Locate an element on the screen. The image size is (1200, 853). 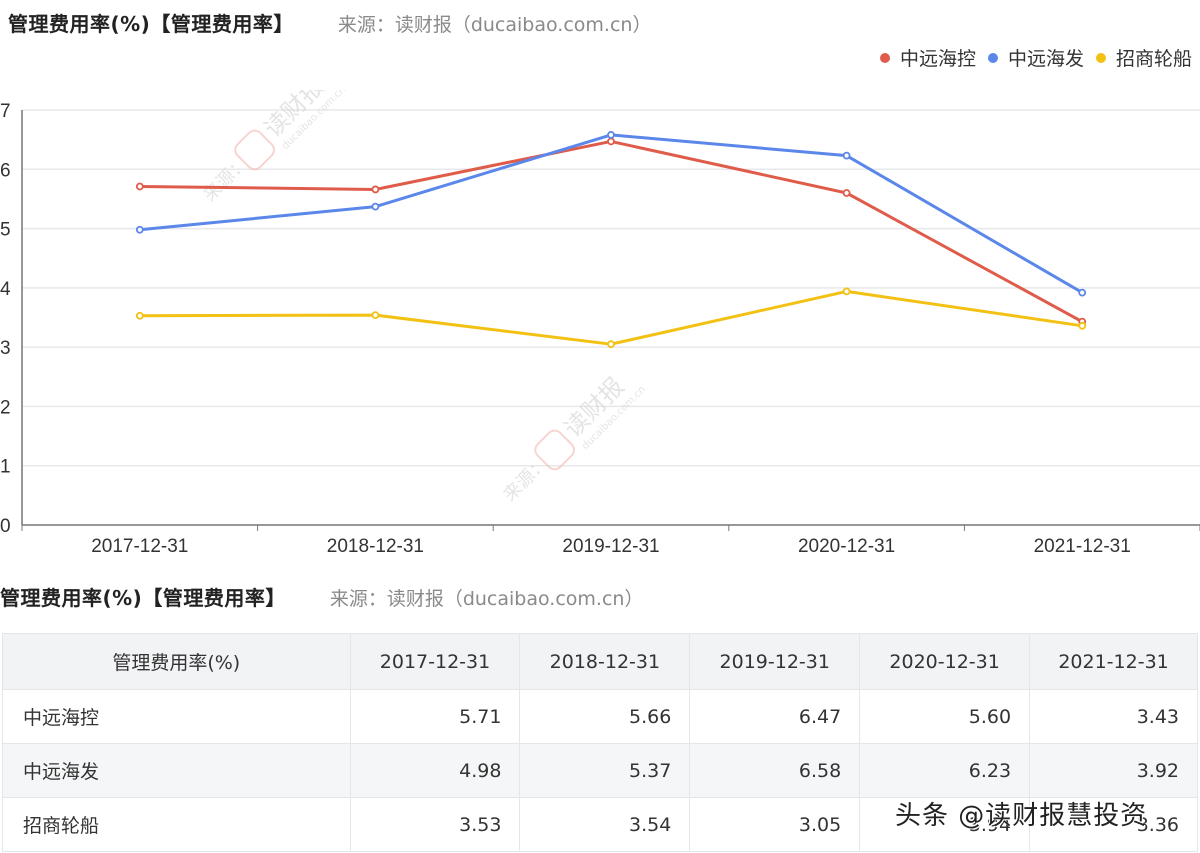
table-row: 招商轮船 3.53 3.54 3.05 3.94 3.36 is located at coordinates (600, 824).